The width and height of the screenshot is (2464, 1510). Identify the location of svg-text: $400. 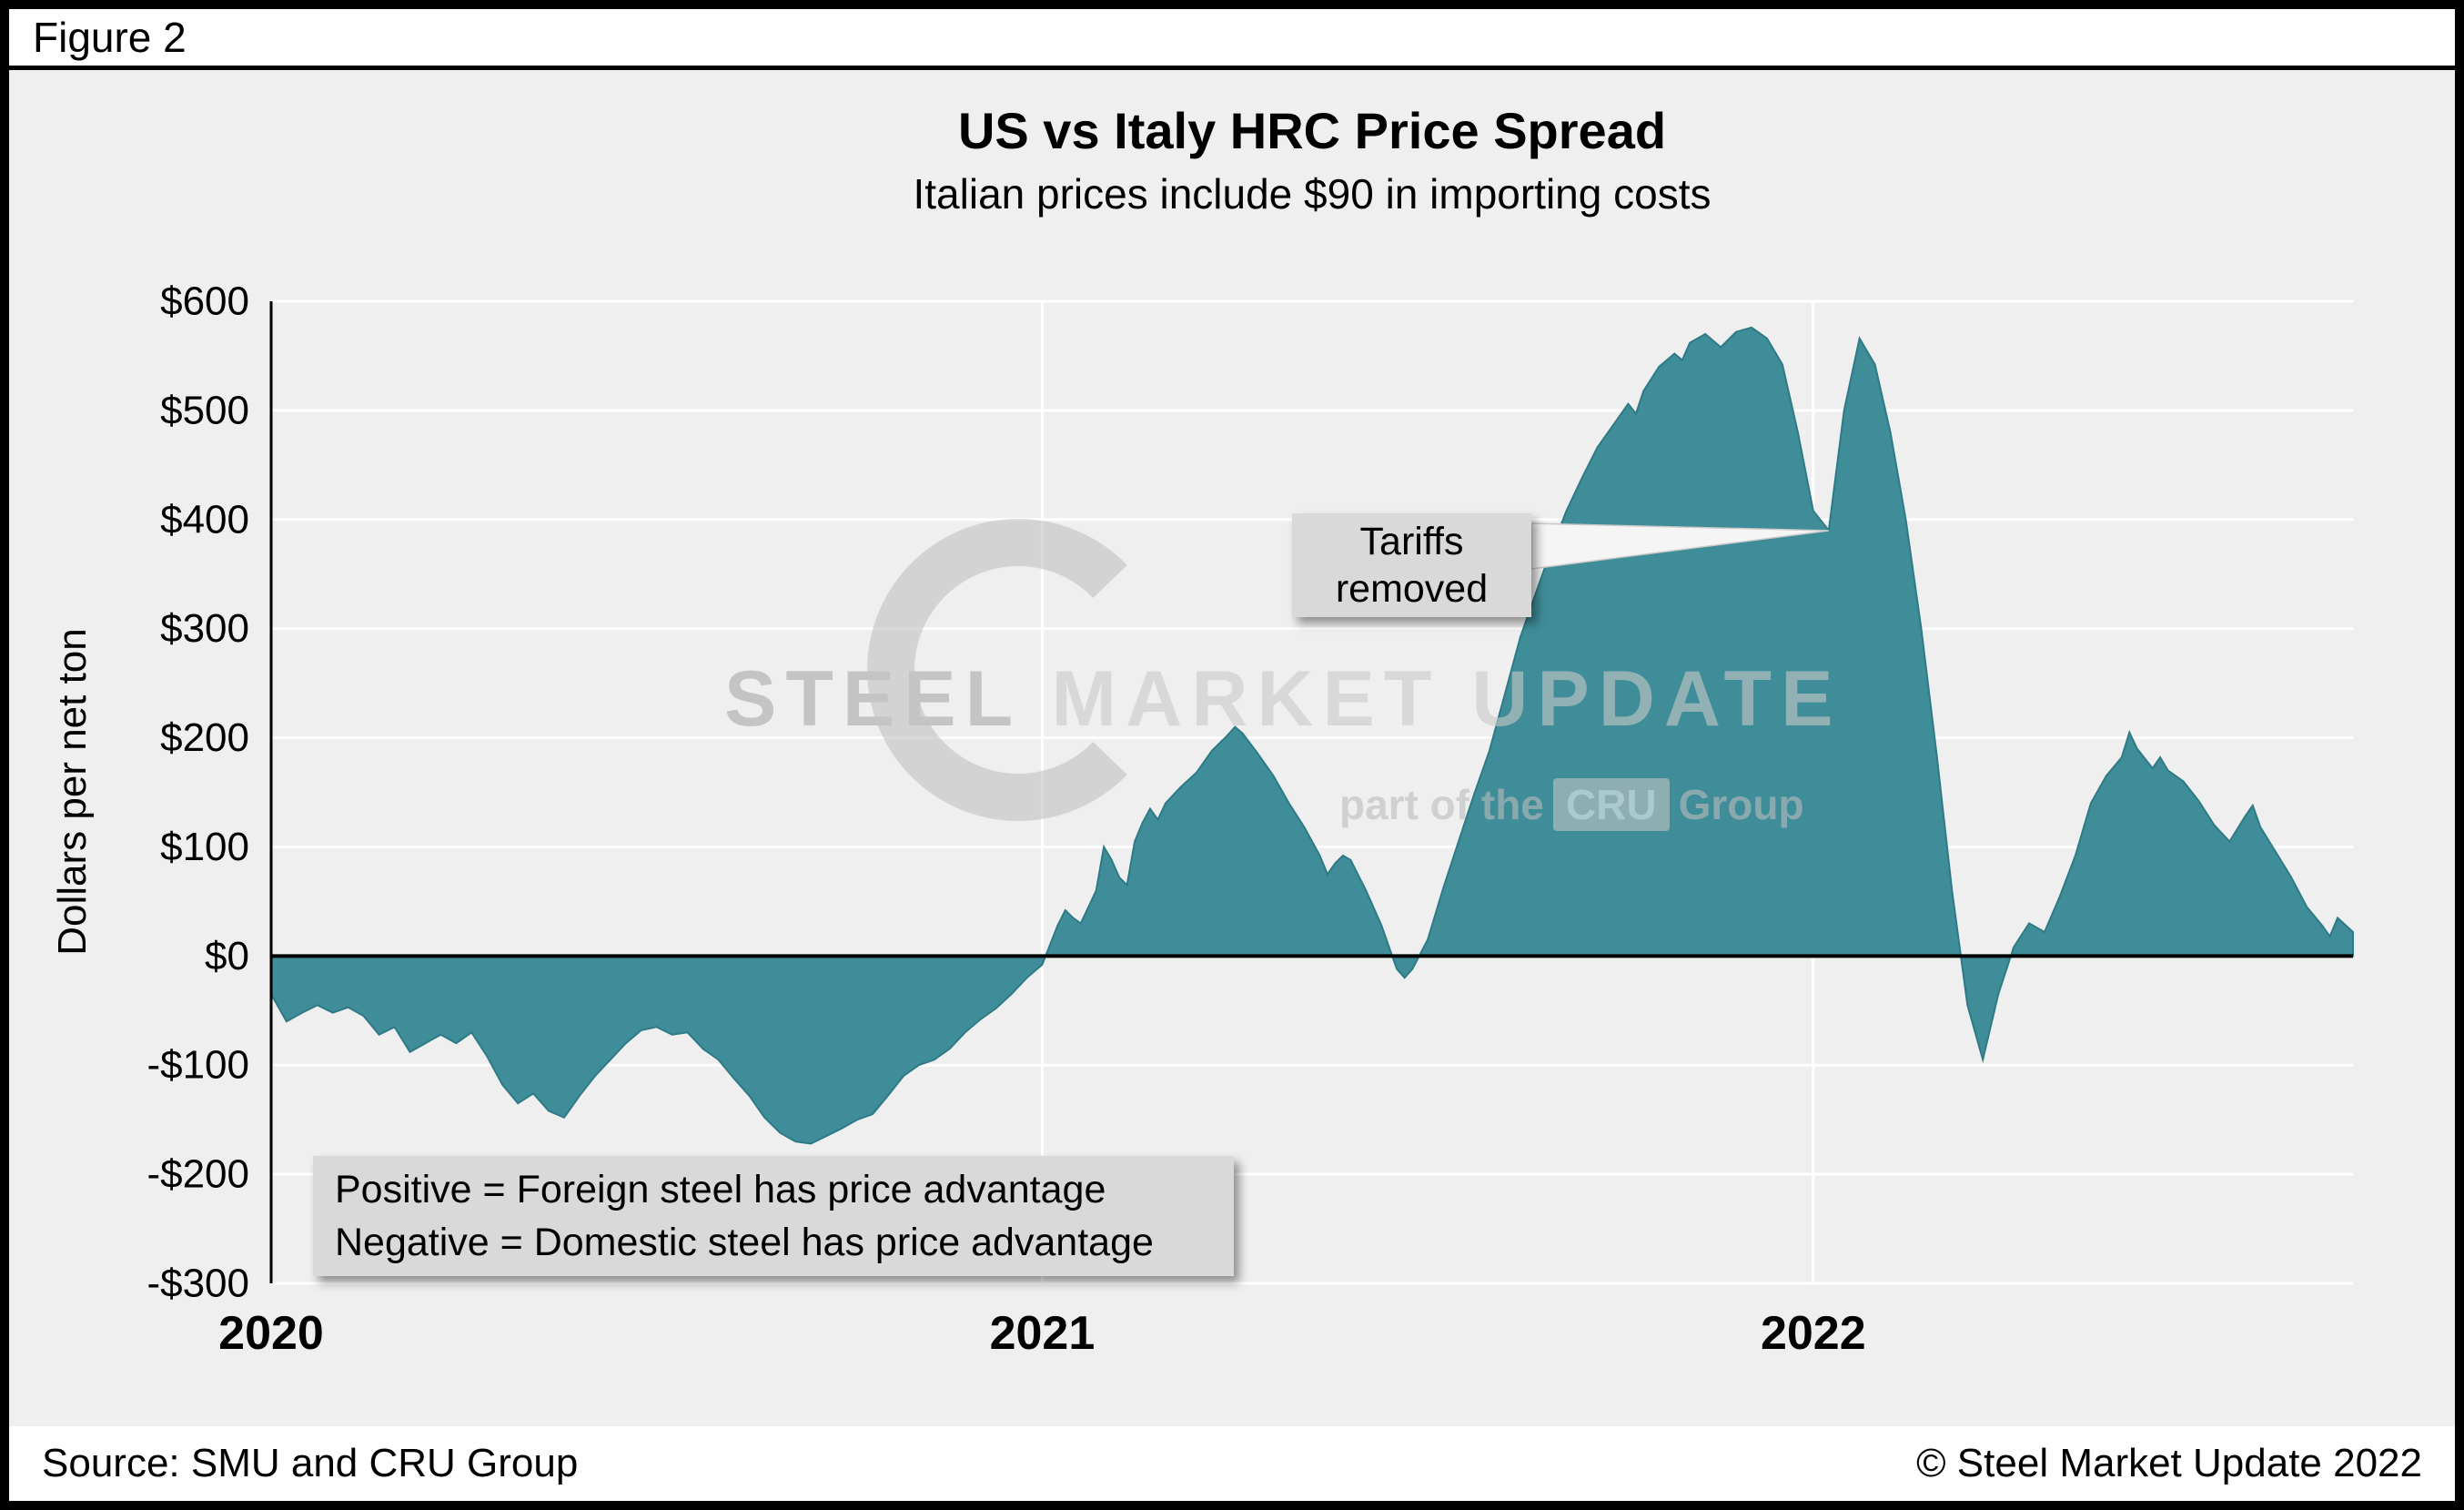
(205, 520).